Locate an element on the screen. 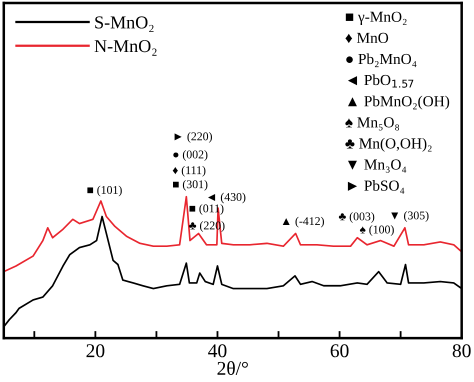 The image size is (474, 382). text: ■ (101) is located at coordinates (104, 191).